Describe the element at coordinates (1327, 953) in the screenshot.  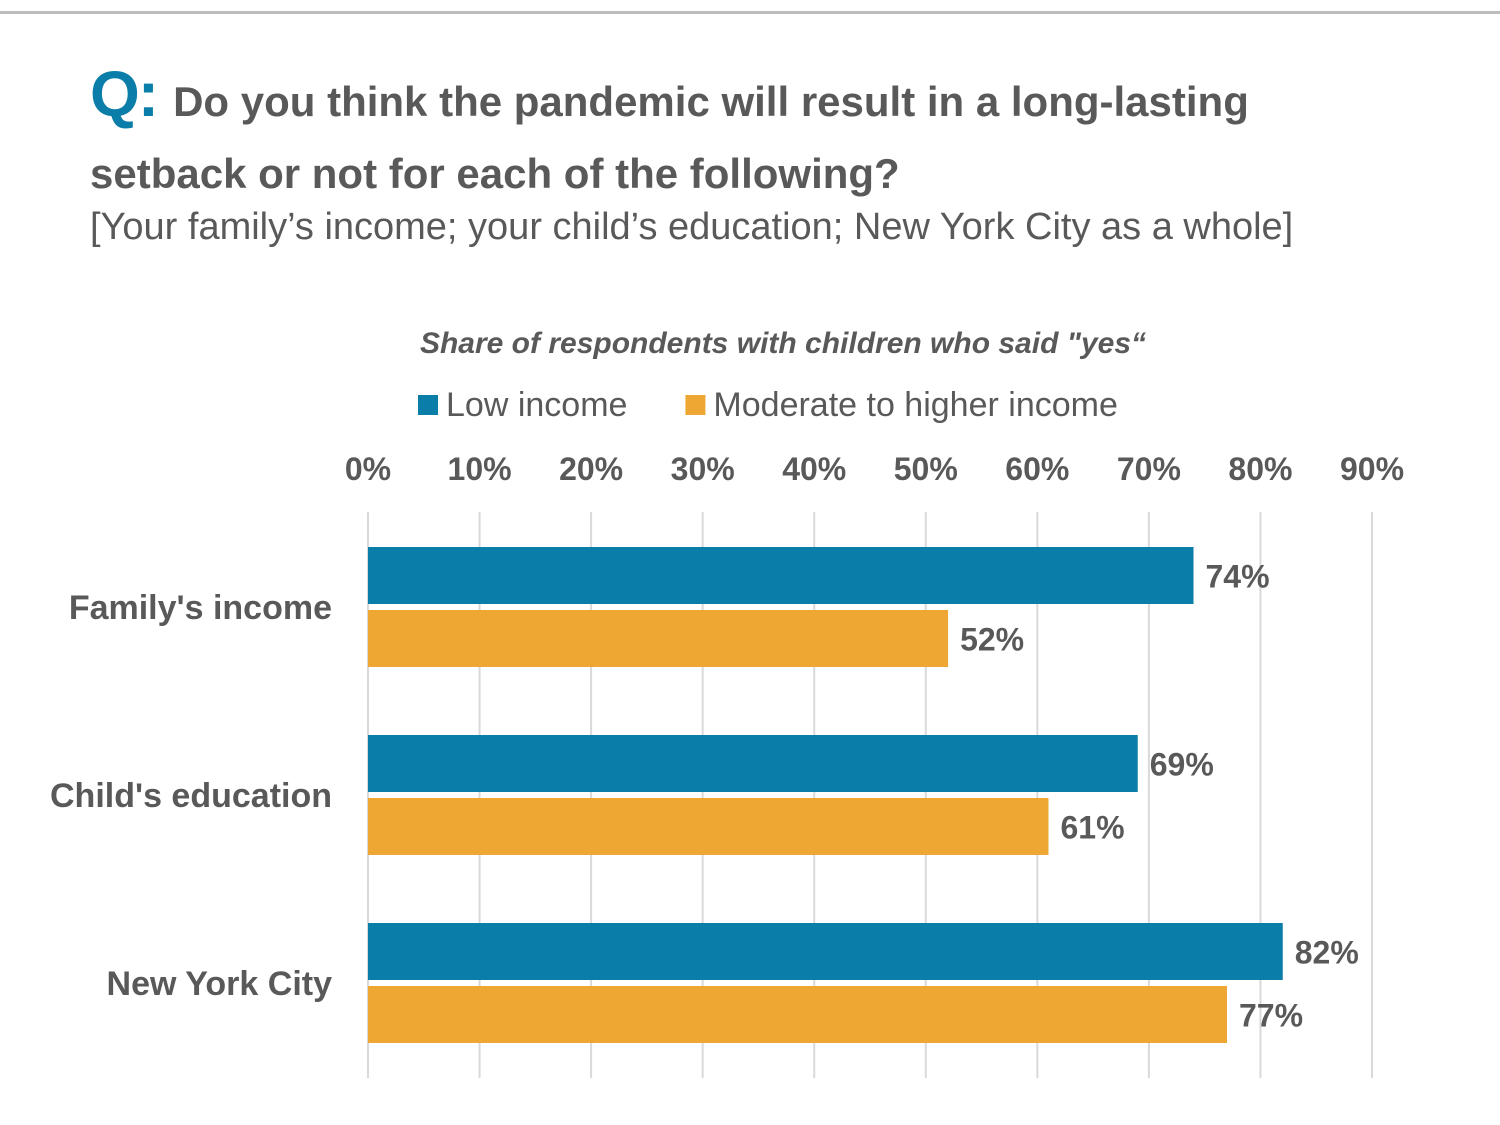
I see `data-label-new-york-city-low-income: 82%` at that location.